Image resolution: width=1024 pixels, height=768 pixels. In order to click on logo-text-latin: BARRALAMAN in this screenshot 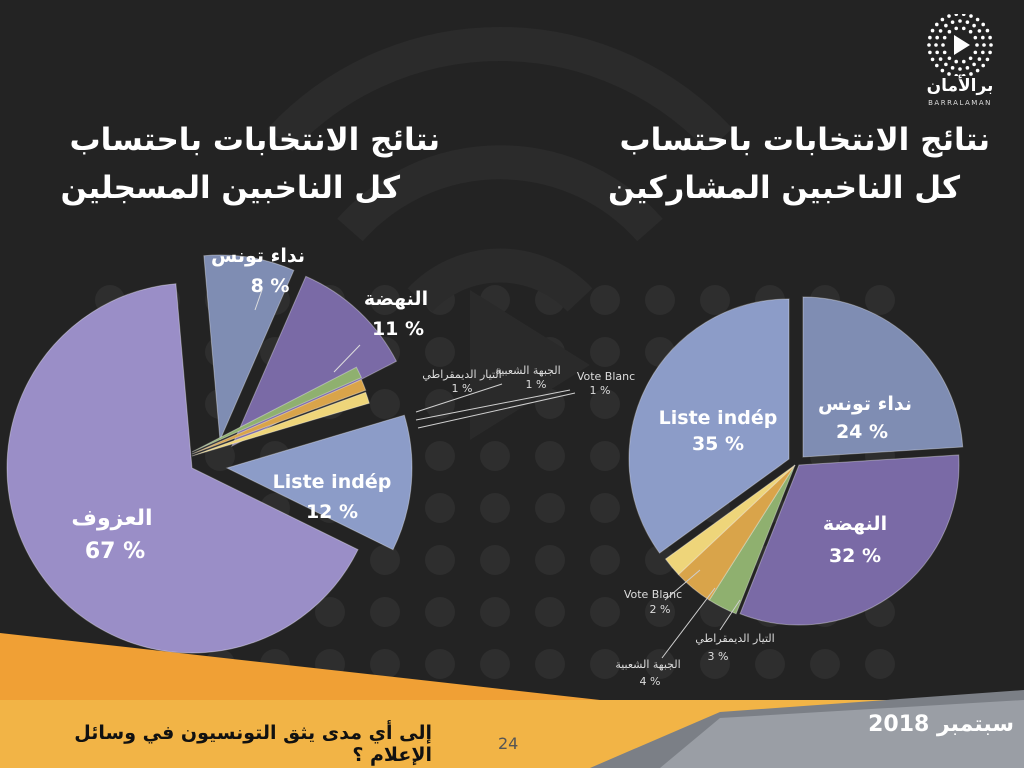, I will do `click(960, 103)`.